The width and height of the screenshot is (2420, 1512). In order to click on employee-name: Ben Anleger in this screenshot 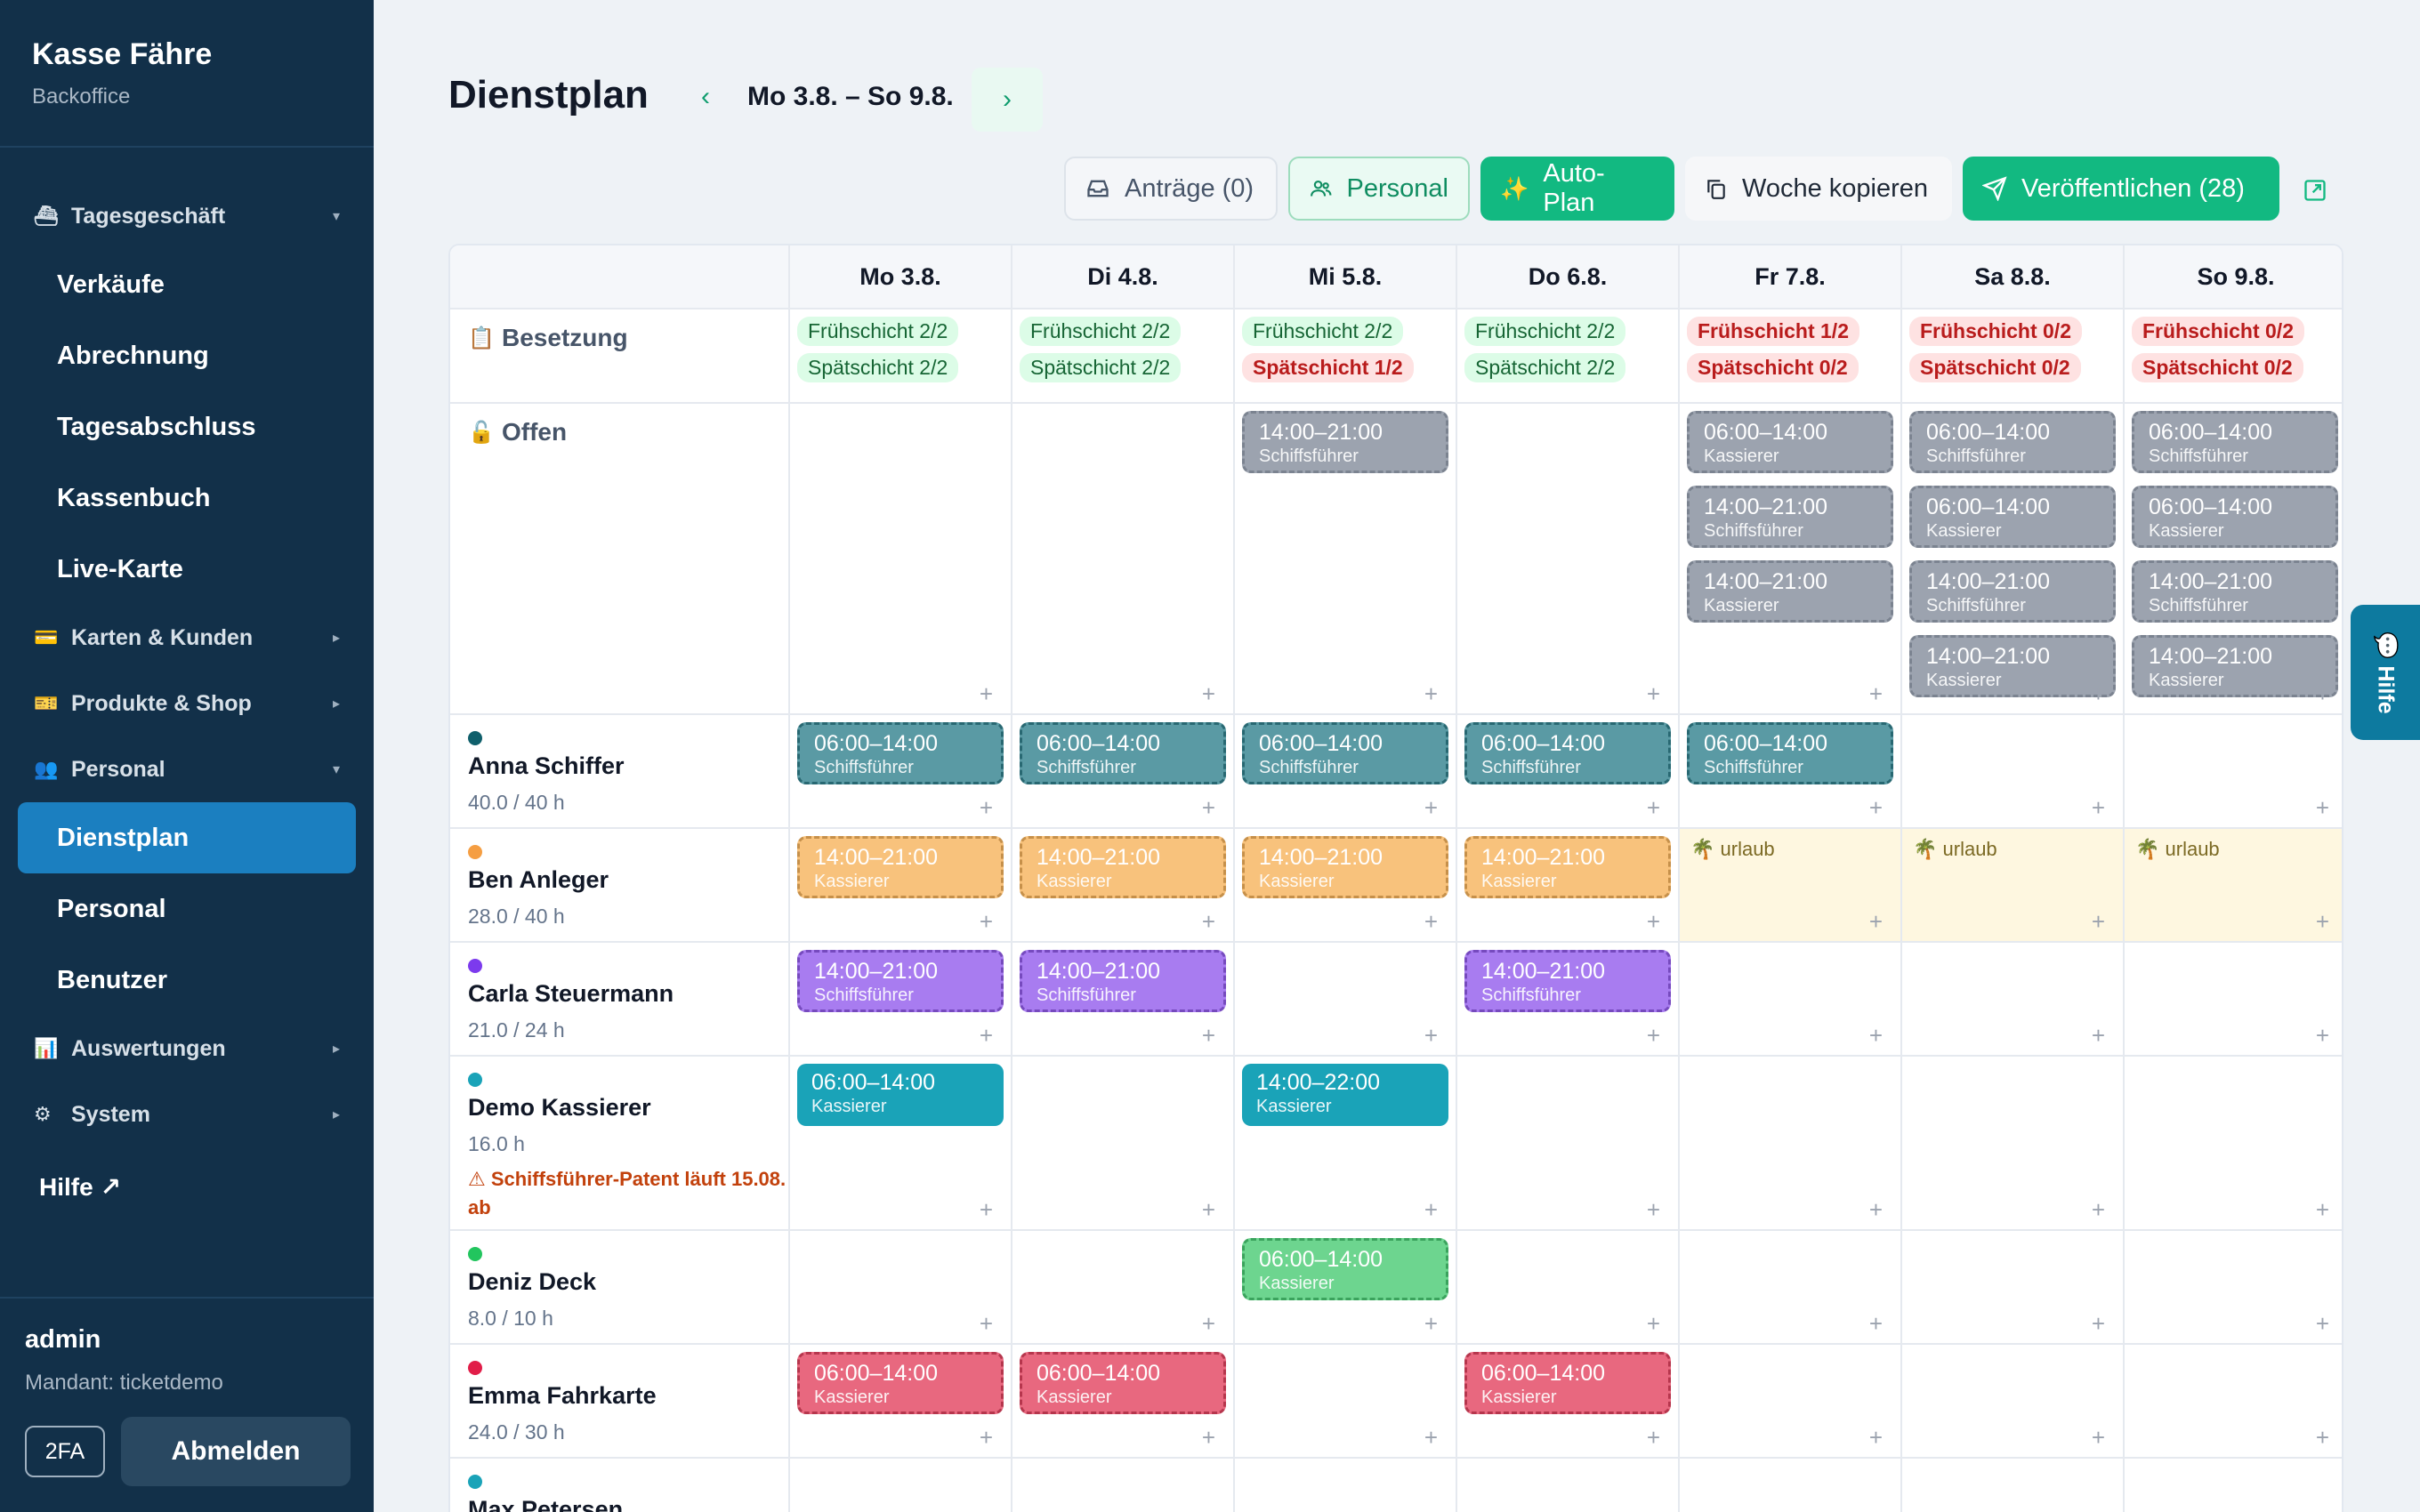, I will do `click(538, 879)`.